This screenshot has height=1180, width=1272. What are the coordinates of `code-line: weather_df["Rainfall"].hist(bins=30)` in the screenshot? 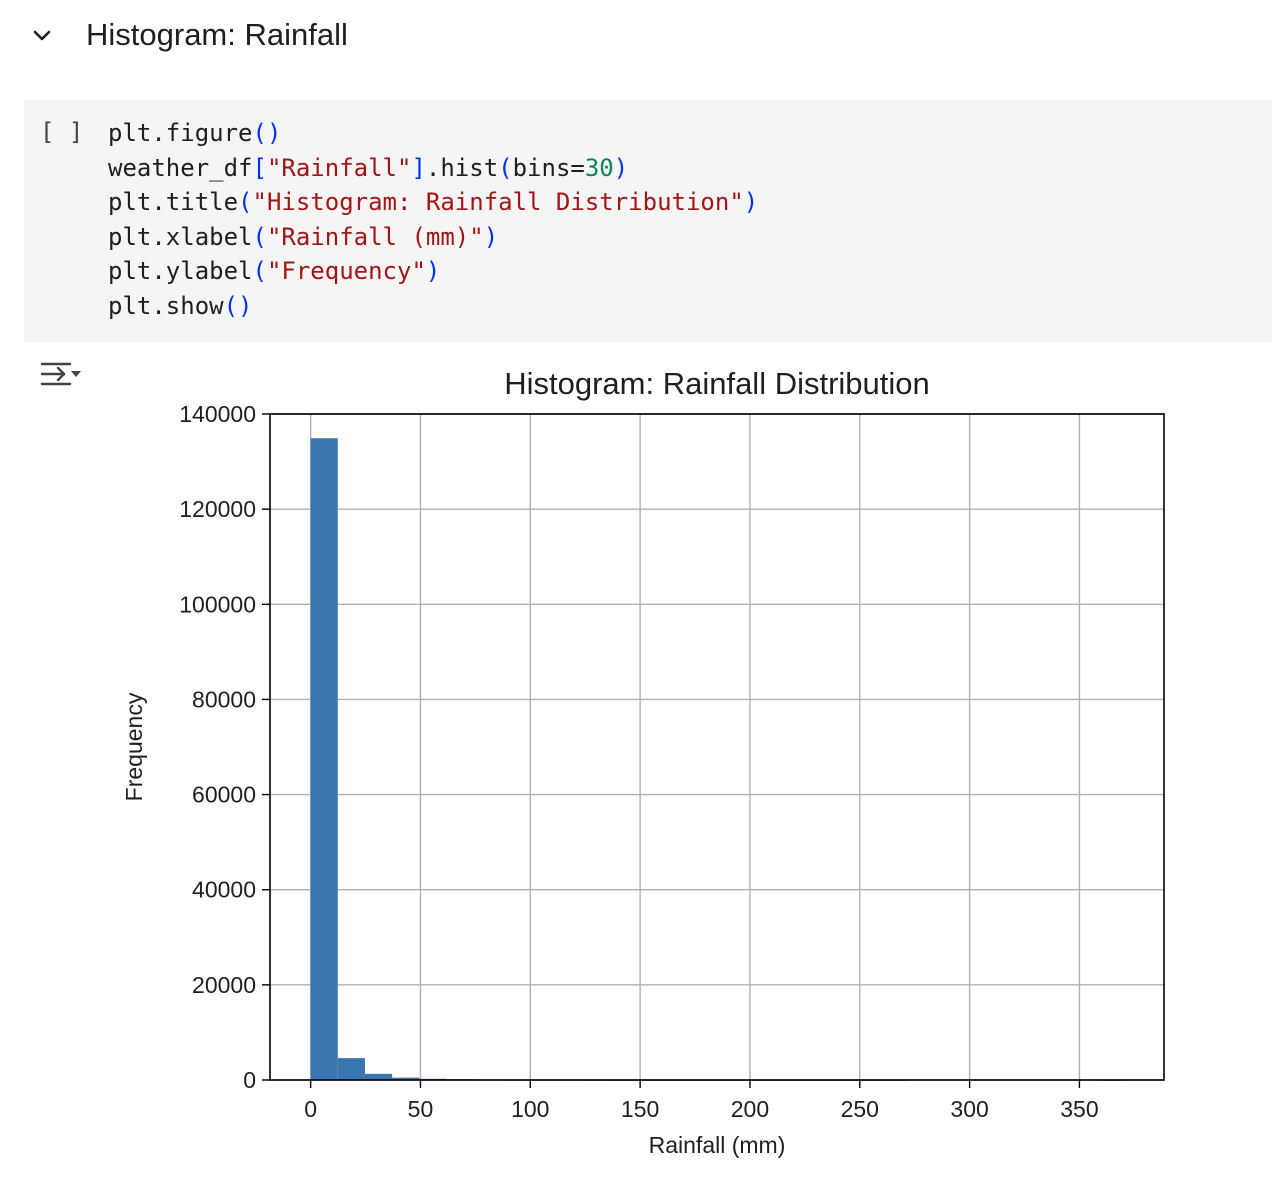 It's located at (683, 168).